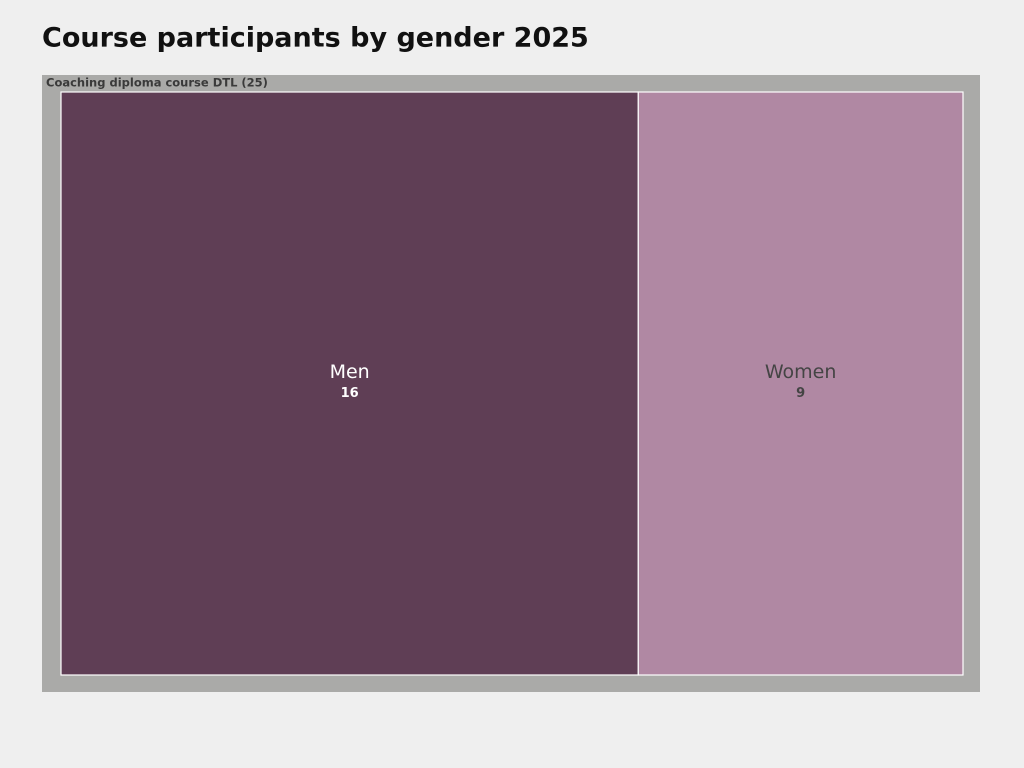  I want to click on tile-value: 9, so click(800, 393).